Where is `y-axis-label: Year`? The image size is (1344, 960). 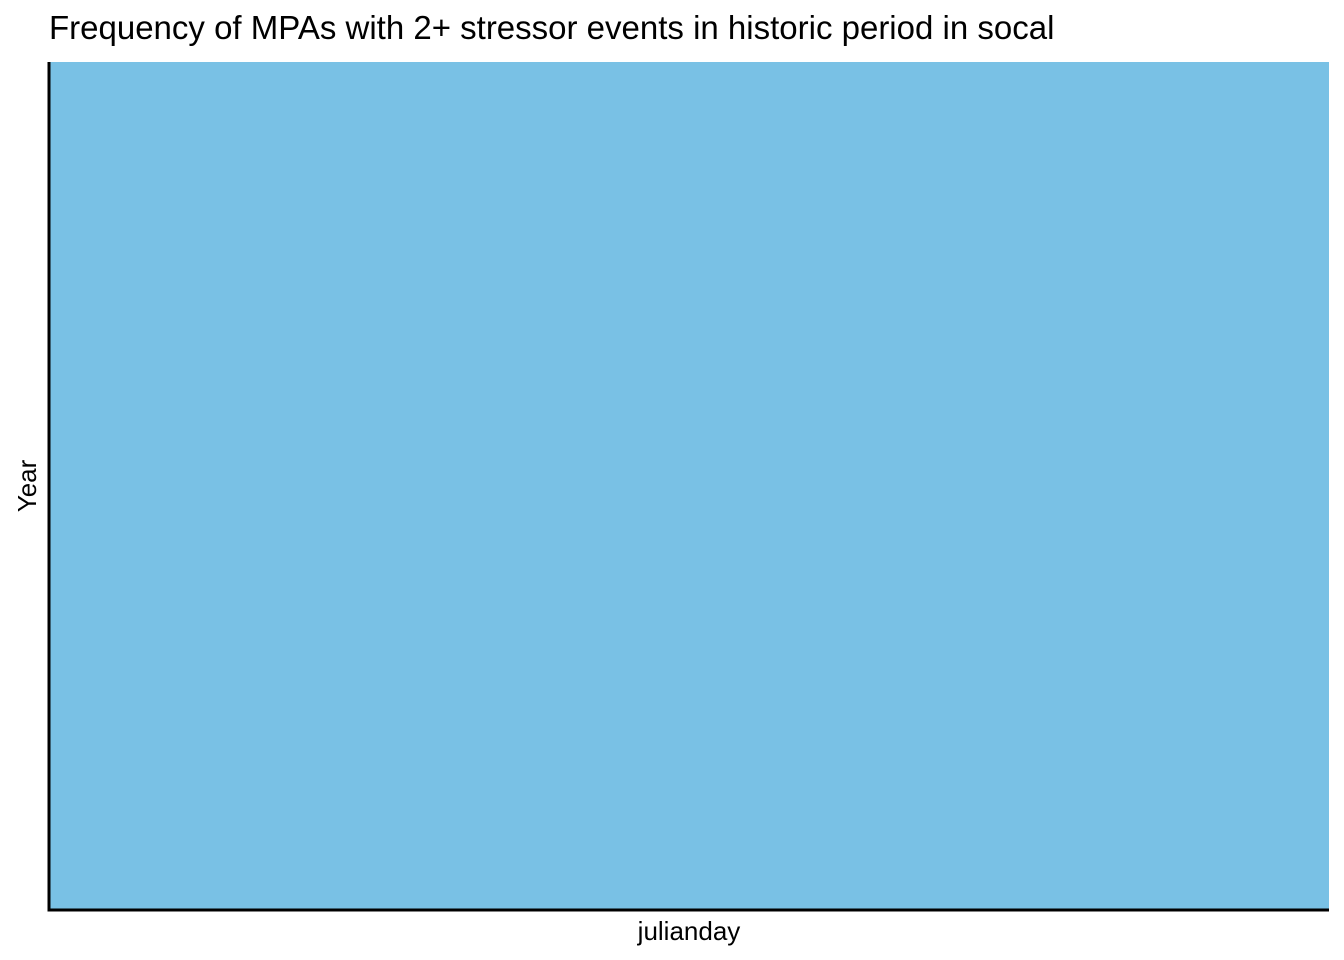
y-axis-label: Year is located at coordinates (27, 485).